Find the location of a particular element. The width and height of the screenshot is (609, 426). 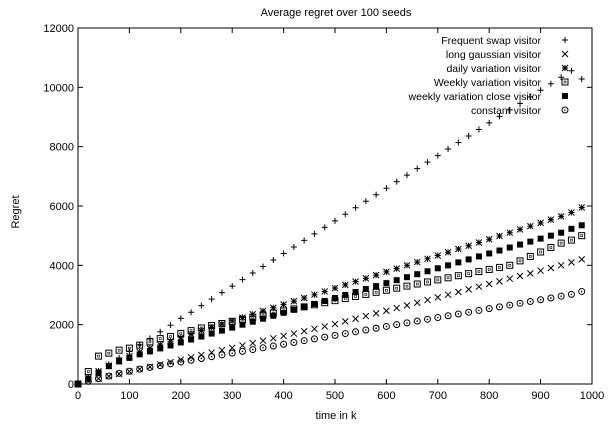

legend-label: Frequent swap visitor is located at coordinates (491, 41).